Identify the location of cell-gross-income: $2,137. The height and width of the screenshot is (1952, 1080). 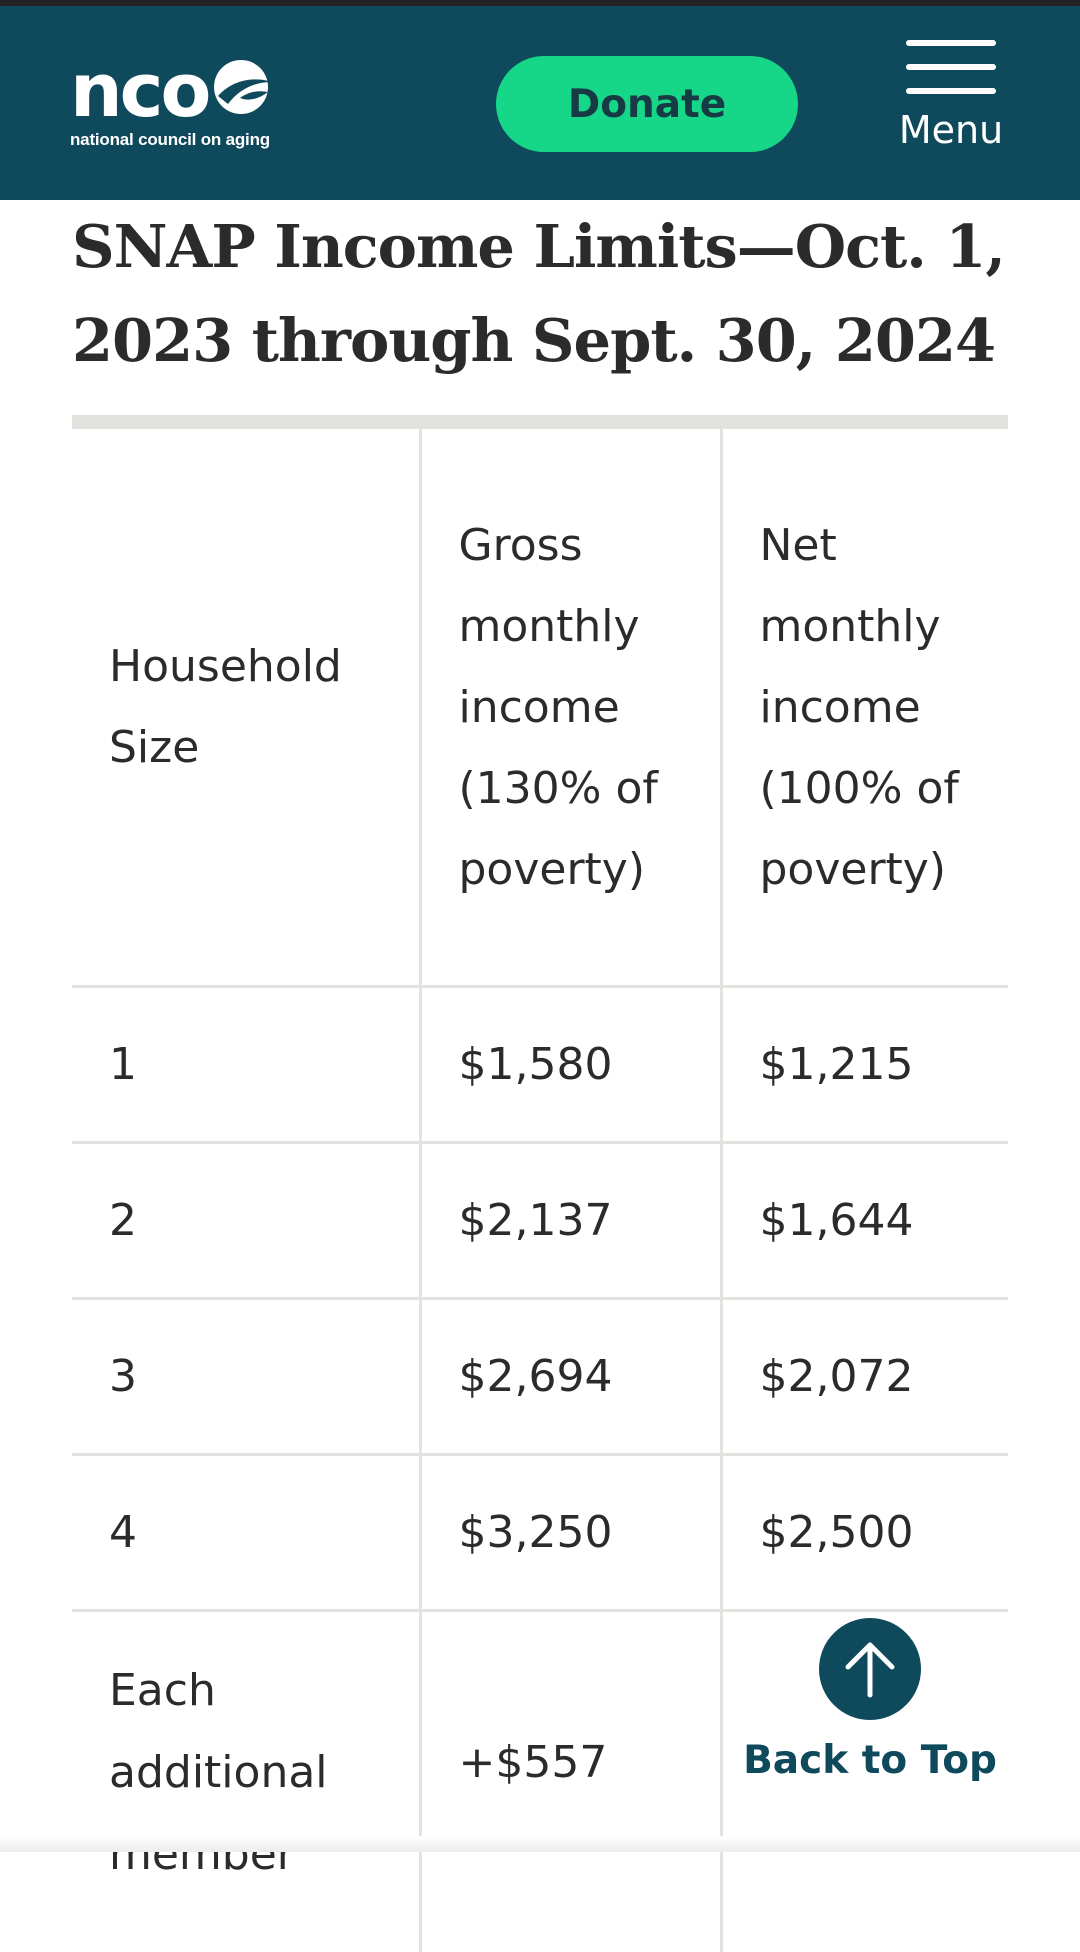
(570, 1221).